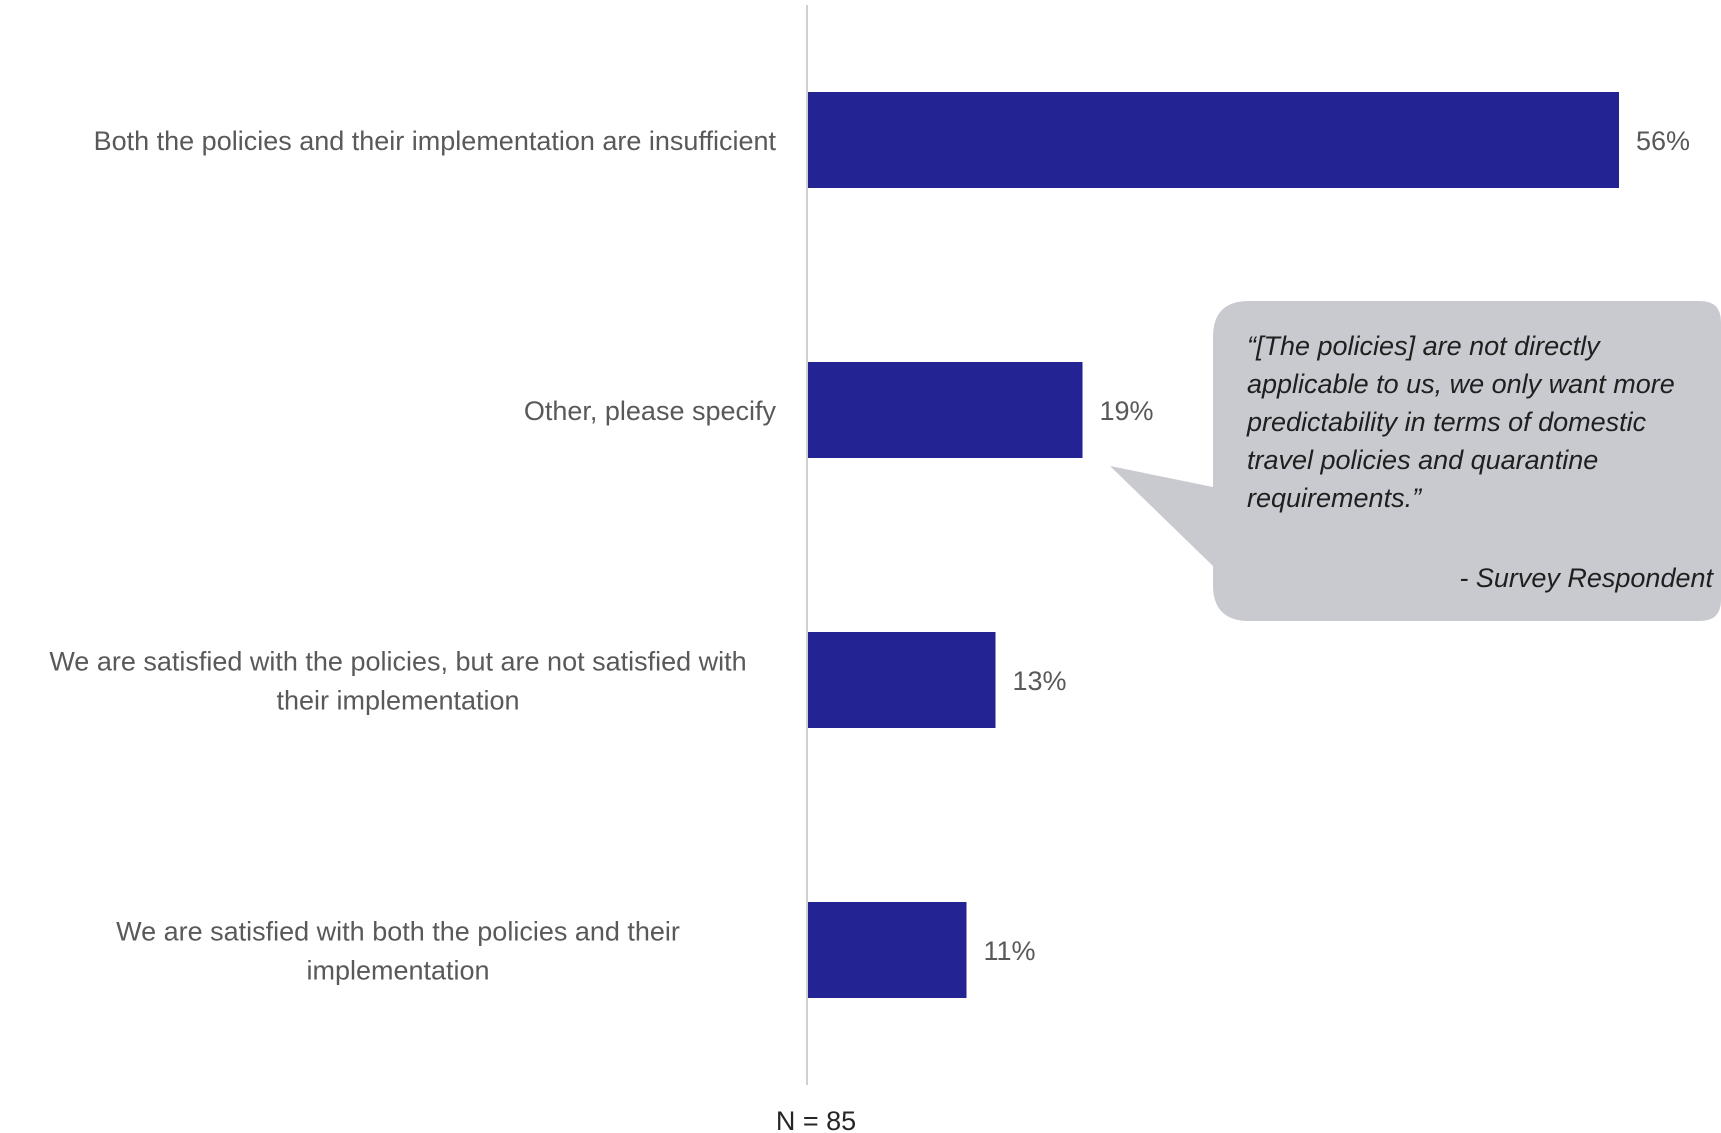 Image resolution: width=1721 pixels, height=1133 pixels. I want to click on callout-attribution: - Survey Respondent, so click(1586, 578).